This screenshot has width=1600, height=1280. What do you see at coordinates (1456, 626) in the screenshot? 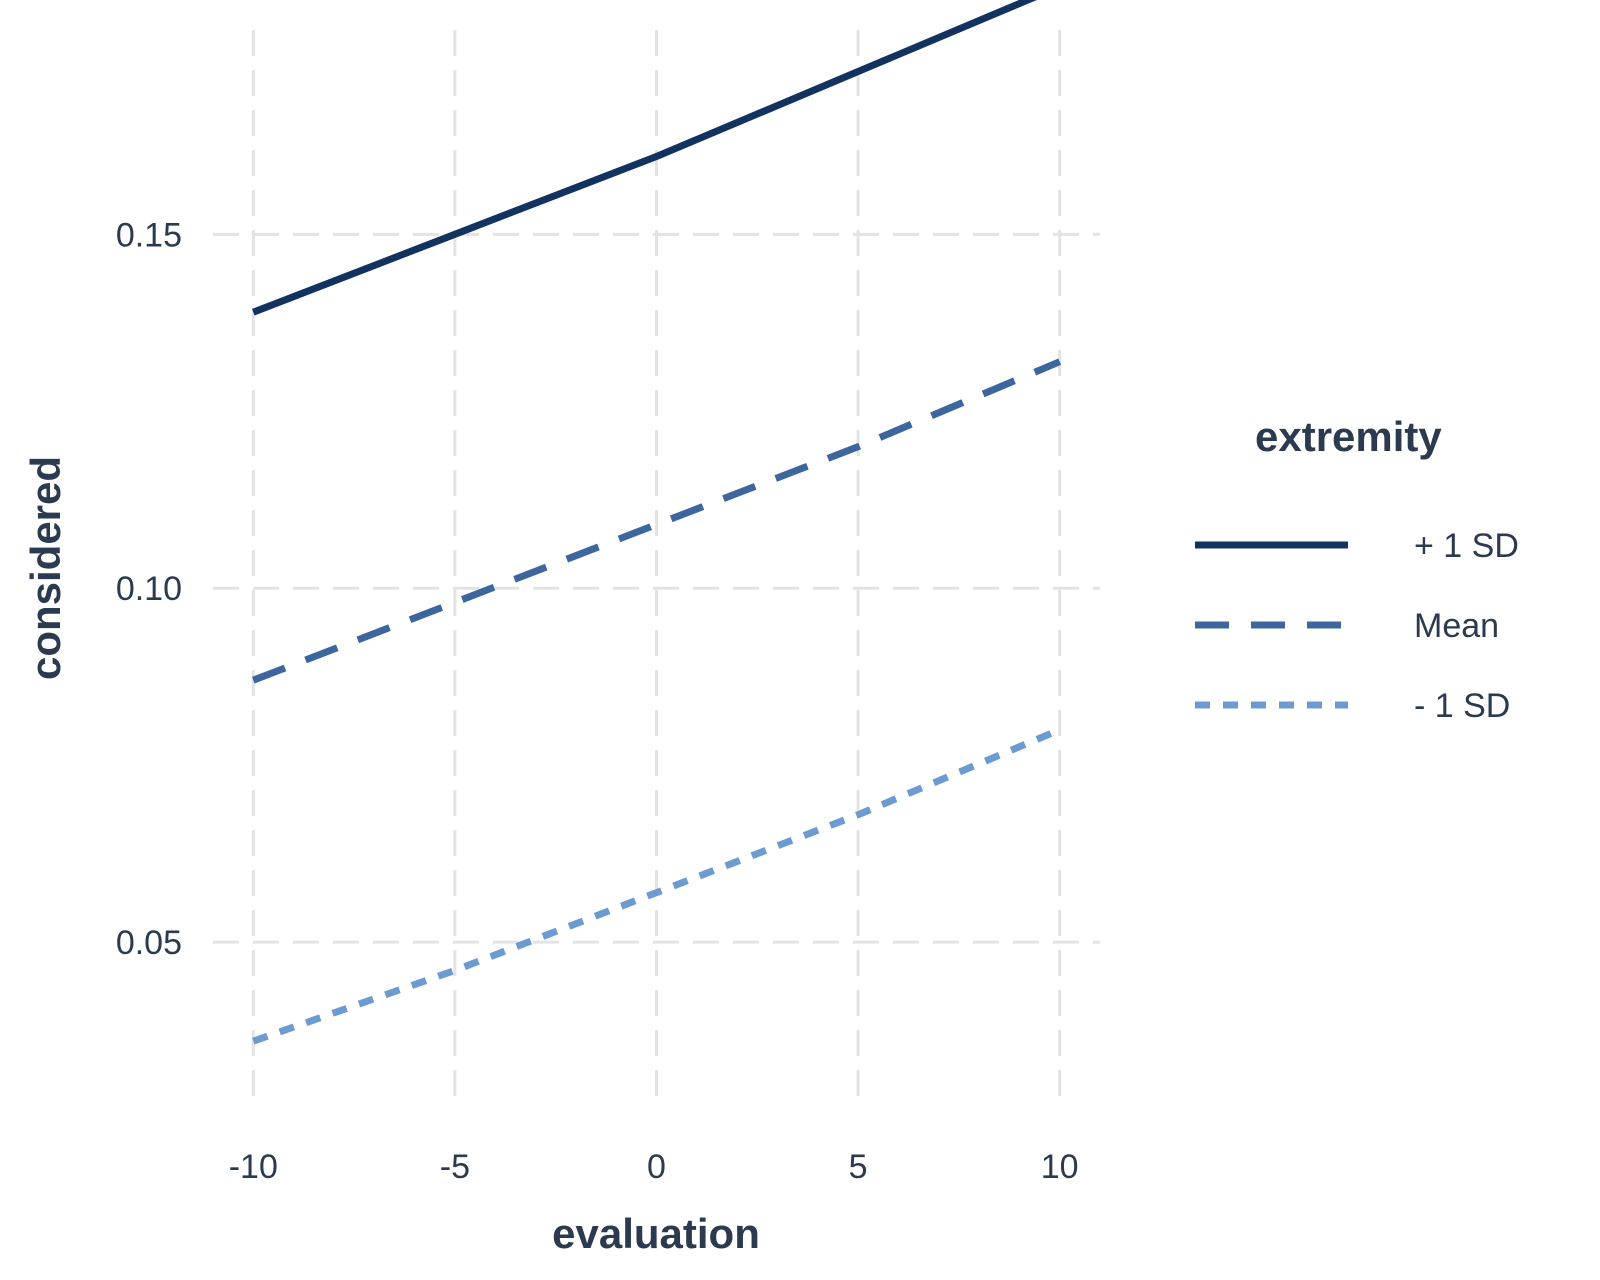
I see `legend-label-2: Mean` at bounding box center [1456, 626].